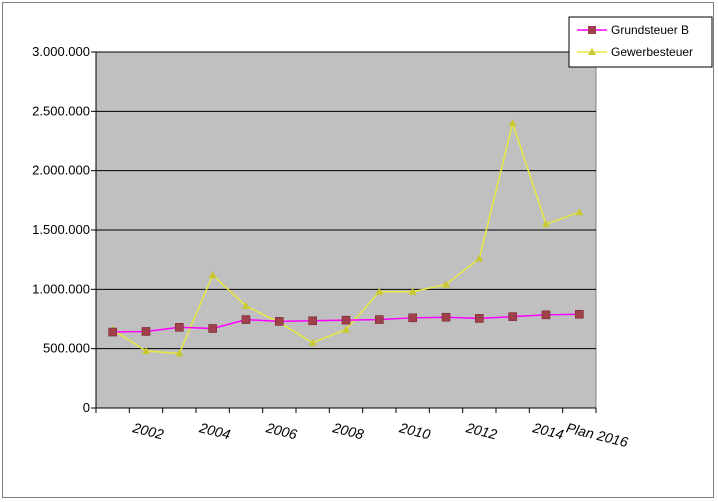 This screenshot has width=718, height=502. What do you see at coordinates (650, 30) in the screenshot?
I see `legend-label: Grundsteuer B` at bounding box center [650, 30].